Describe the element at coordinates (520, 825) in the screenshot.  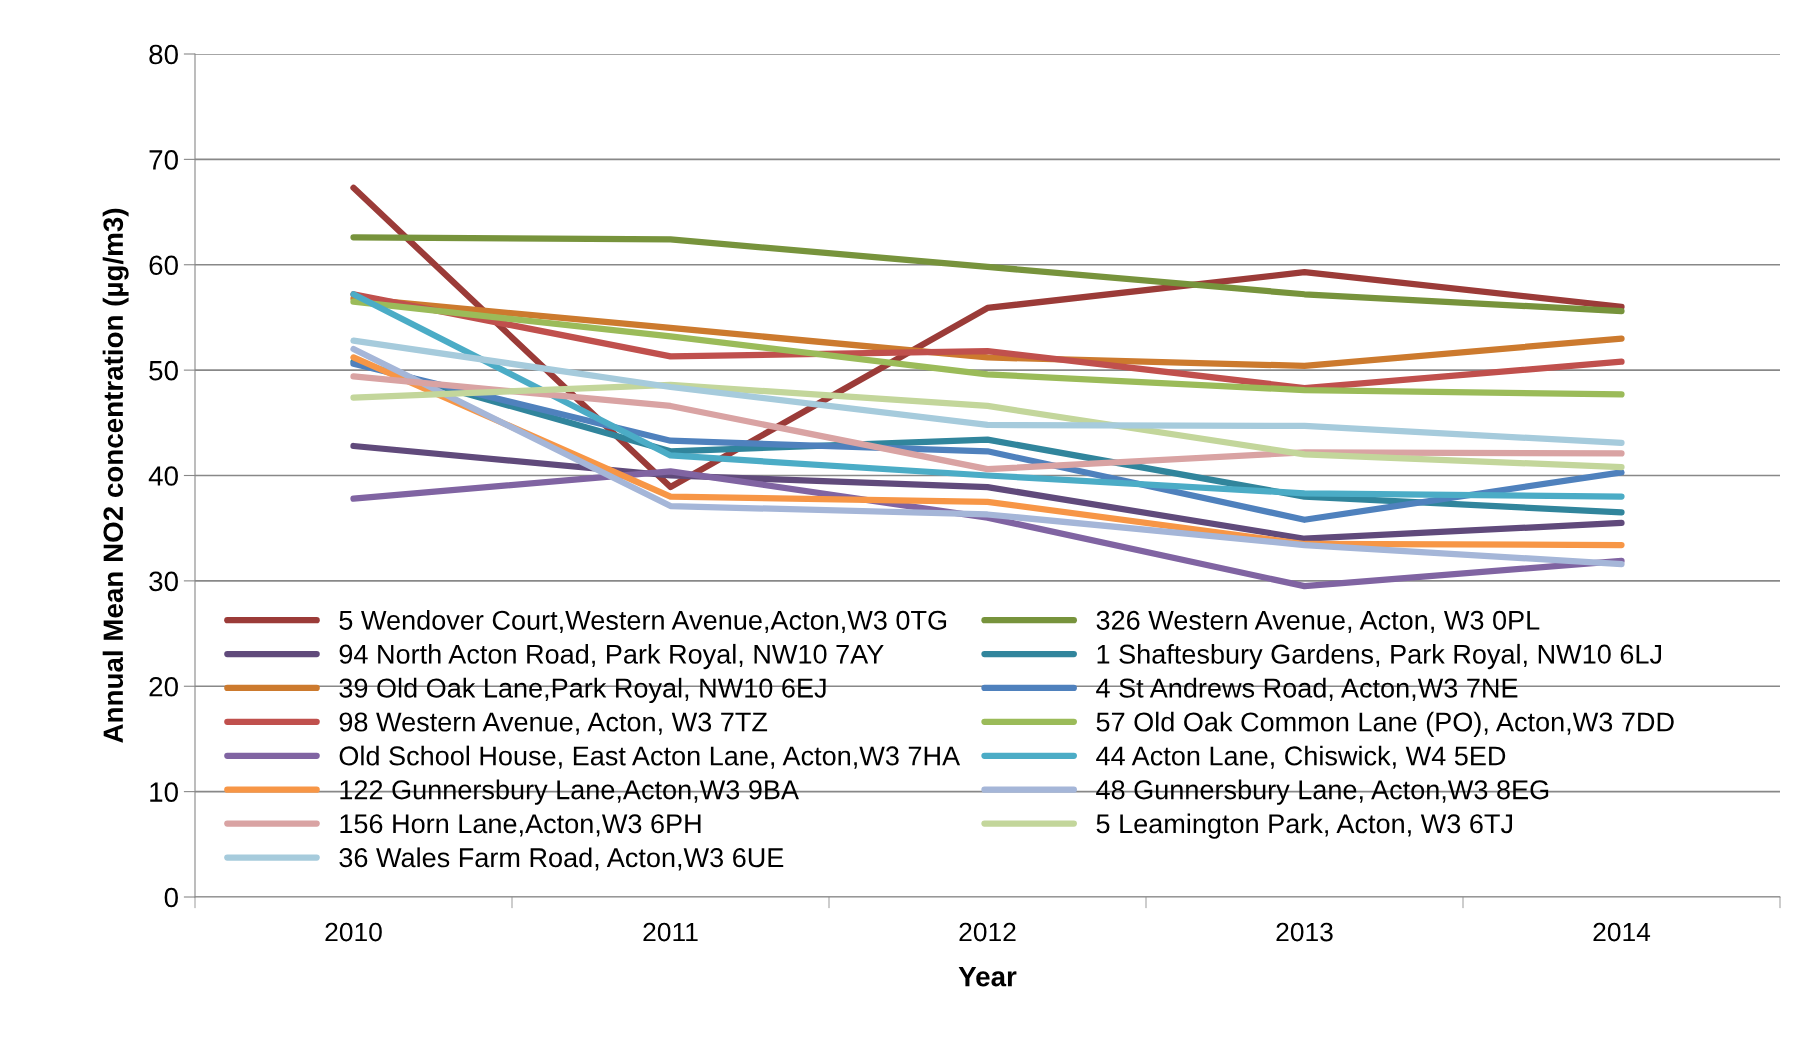
I see `legend-label: 156 Horn Lane,Acton,W3 6PH` at that location.